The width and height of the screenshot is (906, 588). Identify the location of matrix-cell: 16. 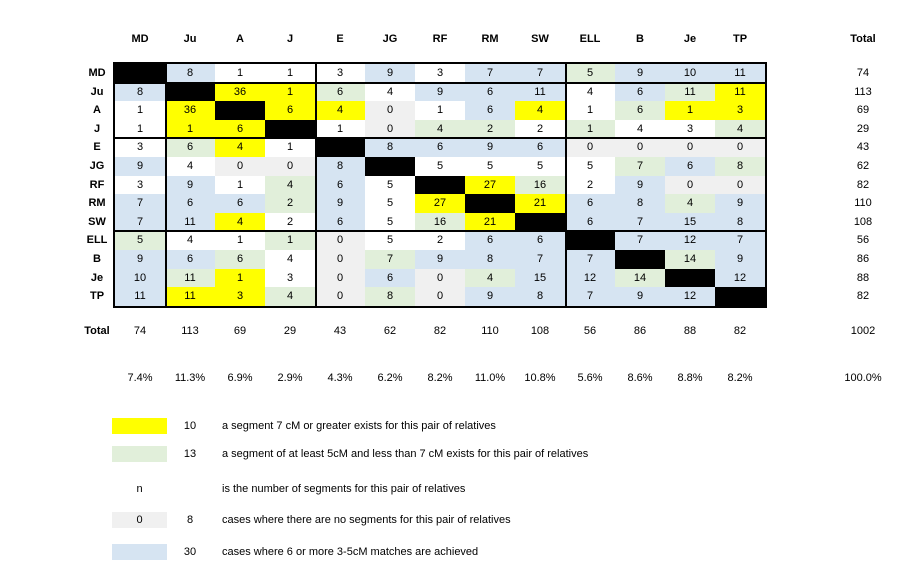
(440, 222).